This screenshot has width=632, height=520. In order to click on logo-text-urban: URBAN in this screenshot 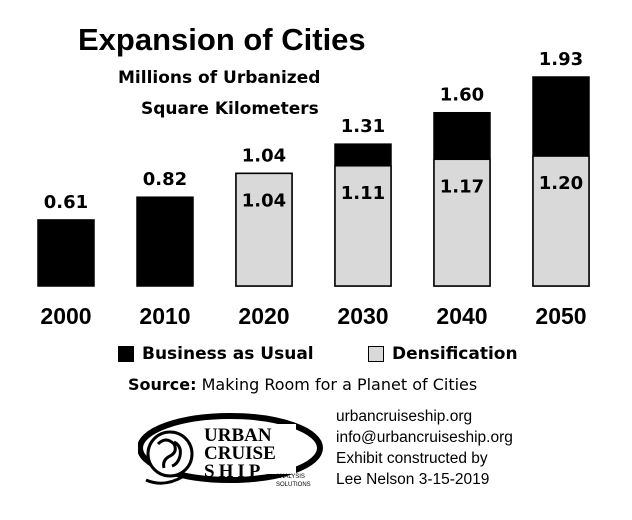, I will do `click(238, 435)`.